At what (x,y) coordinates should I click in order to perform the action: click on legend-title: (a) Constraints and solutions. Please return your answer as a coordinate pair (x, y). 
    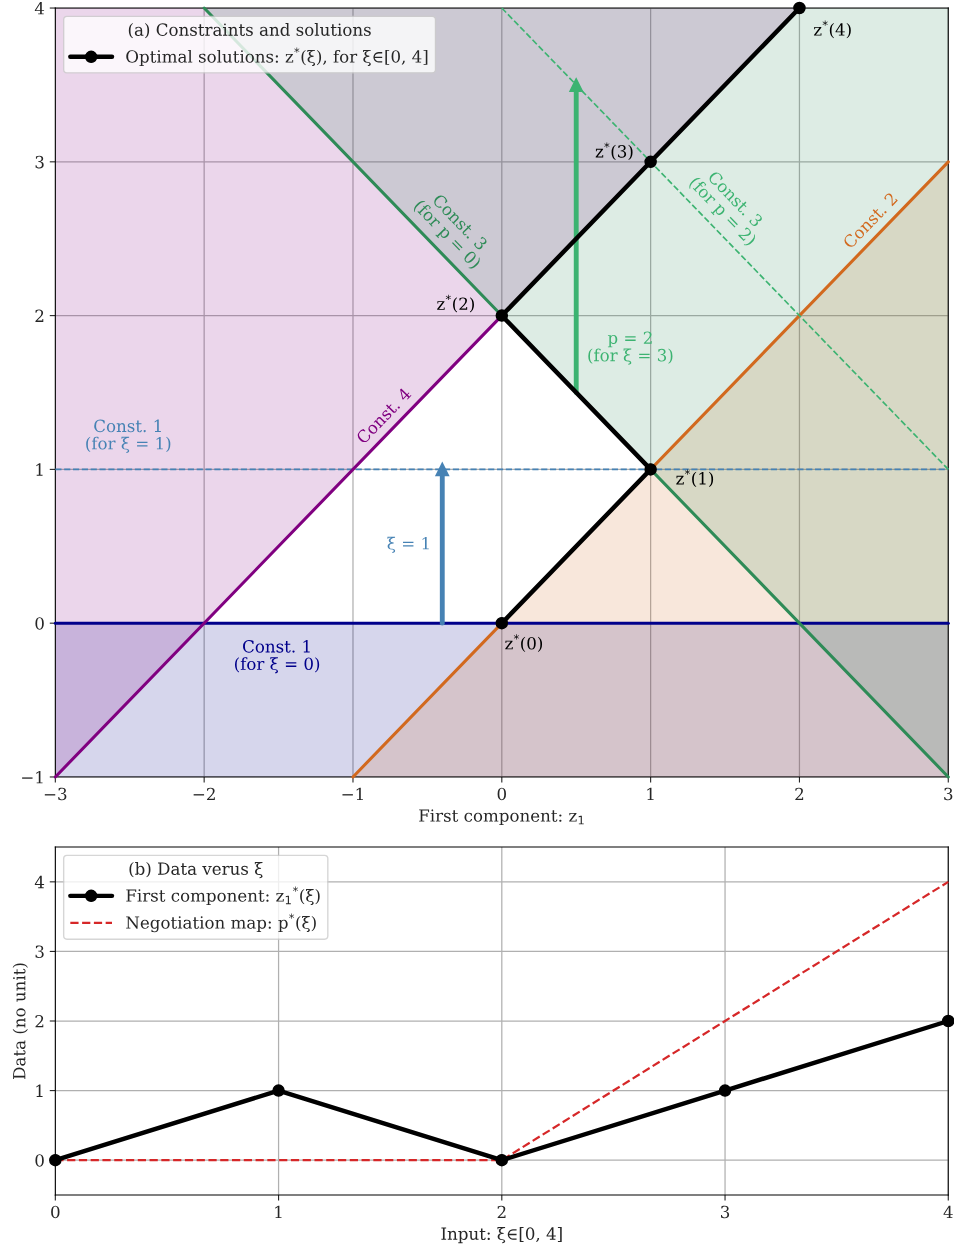
    Looking at the image, I should click on (249, 31).